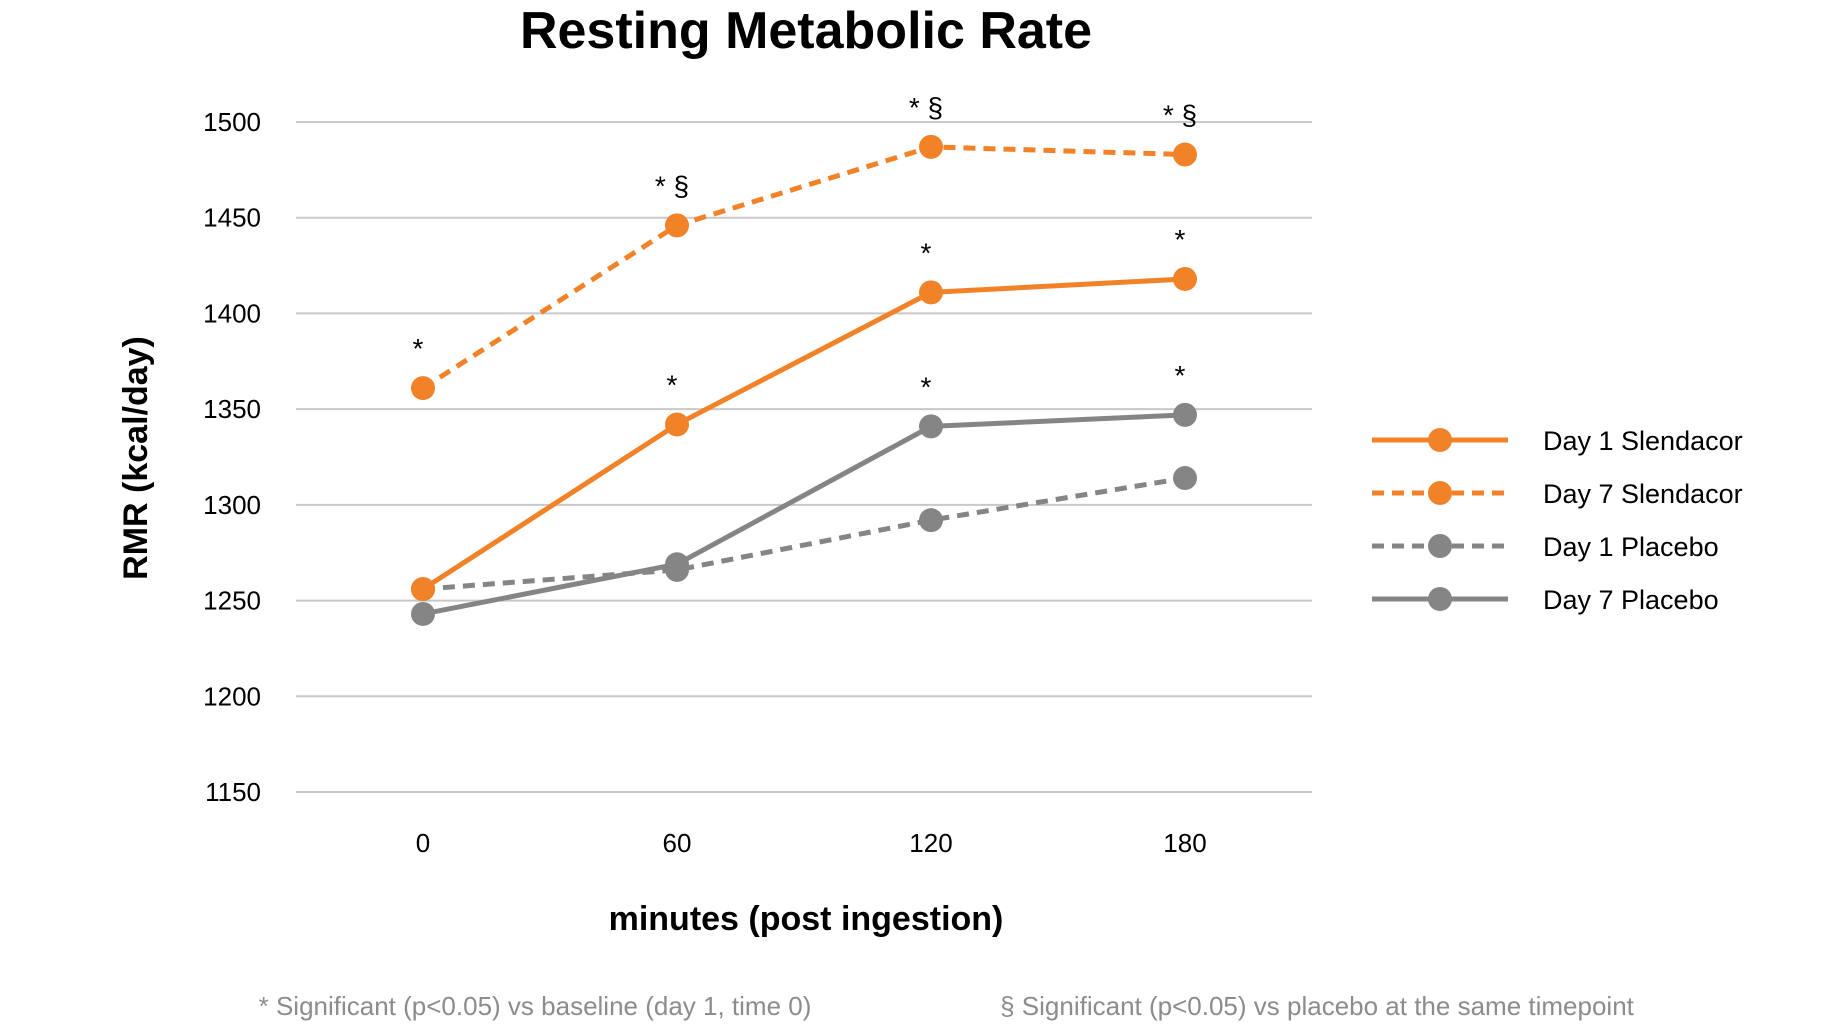  I want to click on legend-label: Day 1 Slendacor, so click(1643, 441).